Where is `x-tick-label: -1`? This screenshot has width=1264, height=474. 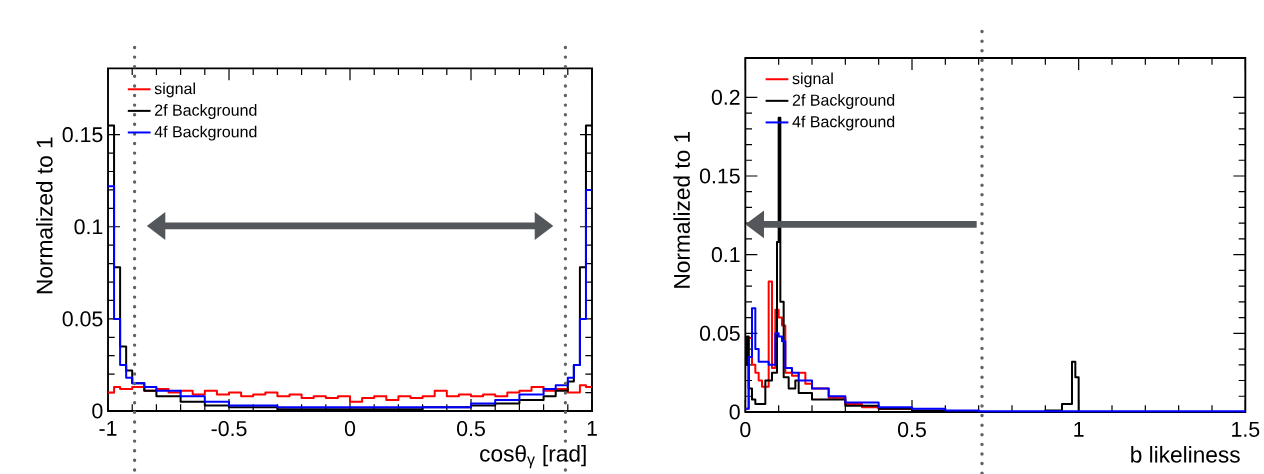 x-tick-label: -1 is located at coordinates (108, 428).